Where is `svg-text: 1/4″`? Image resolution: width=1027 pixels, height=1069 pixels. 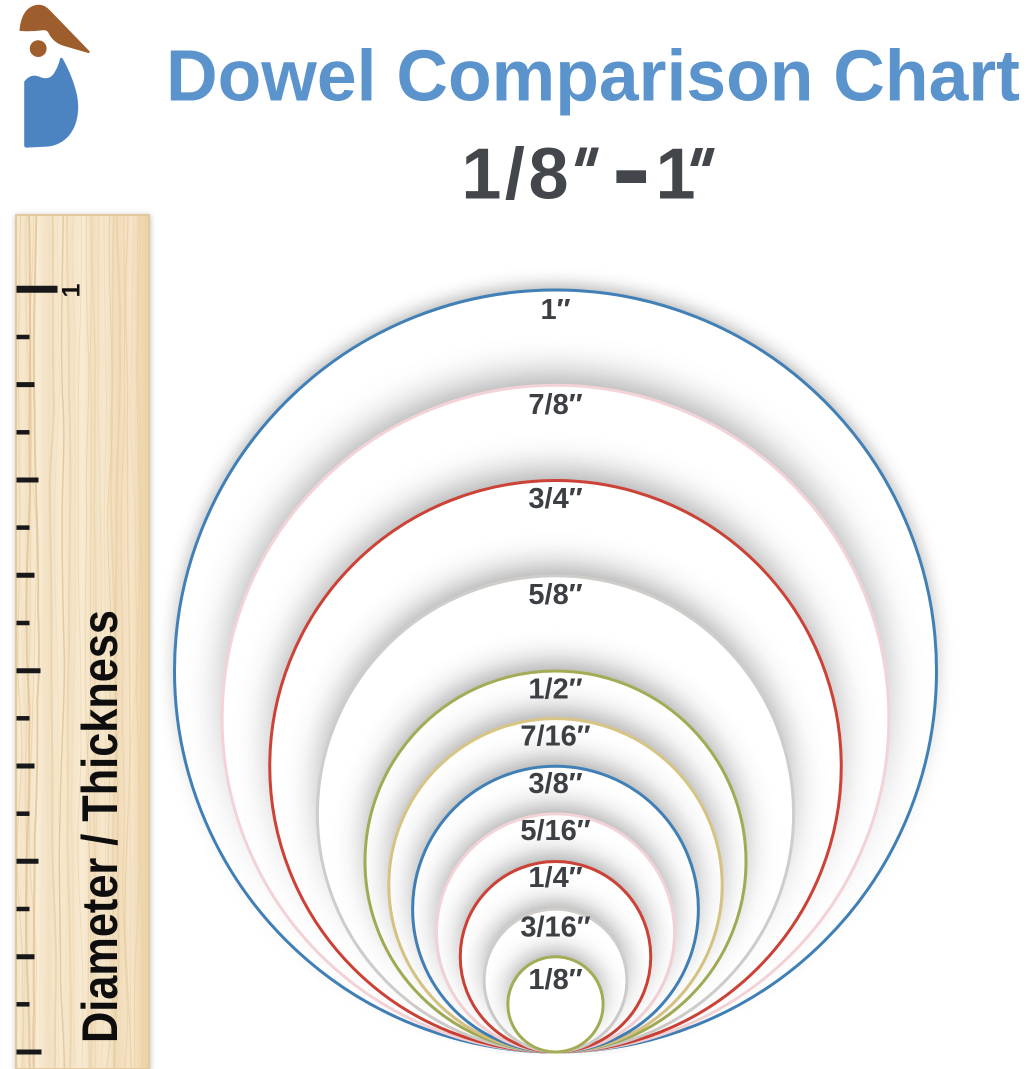 svg-text: 1/4″ is located at coordinates (555, 878).